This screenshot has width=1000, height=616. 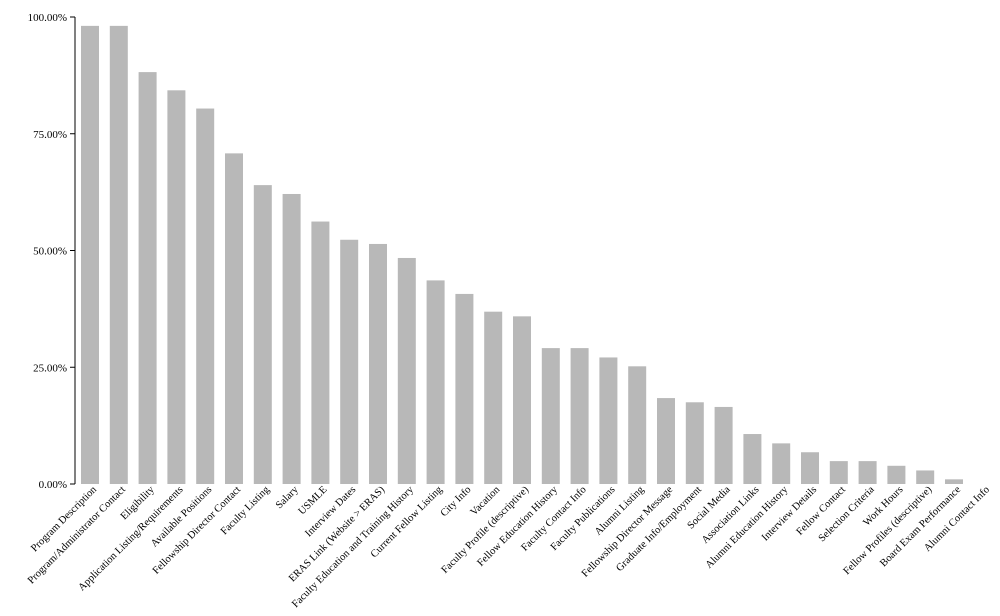 What do you see at coordinates (47, 18) in the screenshot?
I see `y-tick-label: 100.00%` at bounding box center [47, 18].